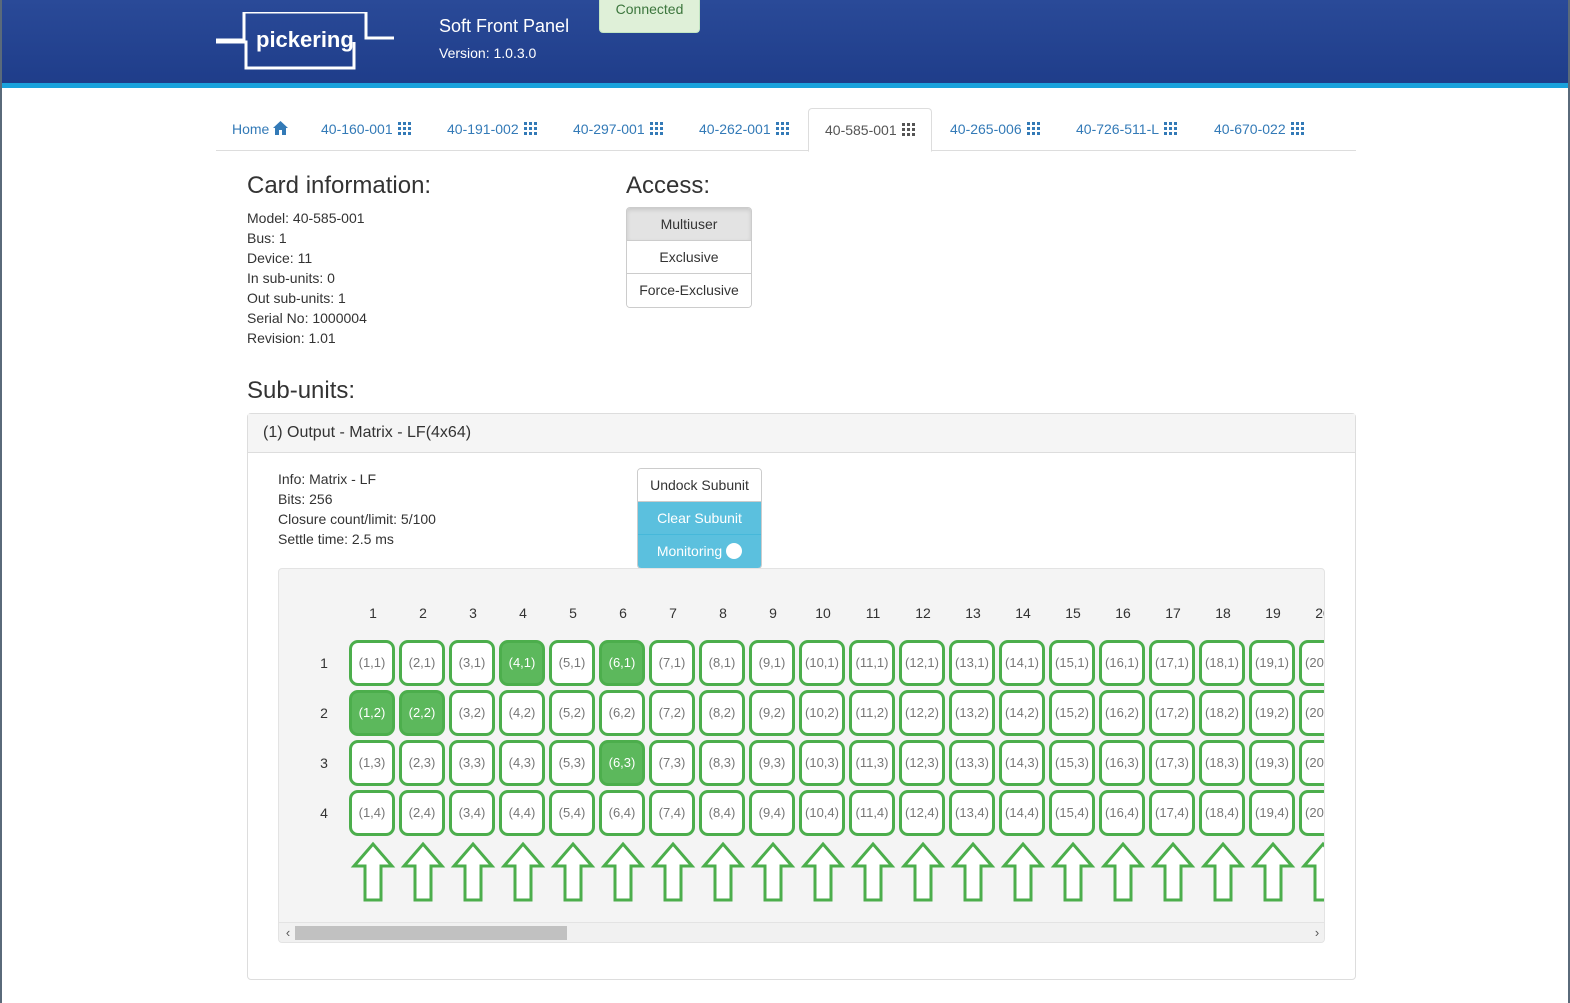 The width and height of the screenshot is (1570, 1003). What do you see at coordinates (472, 763) in the screenshot?
I see `relay-cell: (3,3)` at bounding box center [472, 763].